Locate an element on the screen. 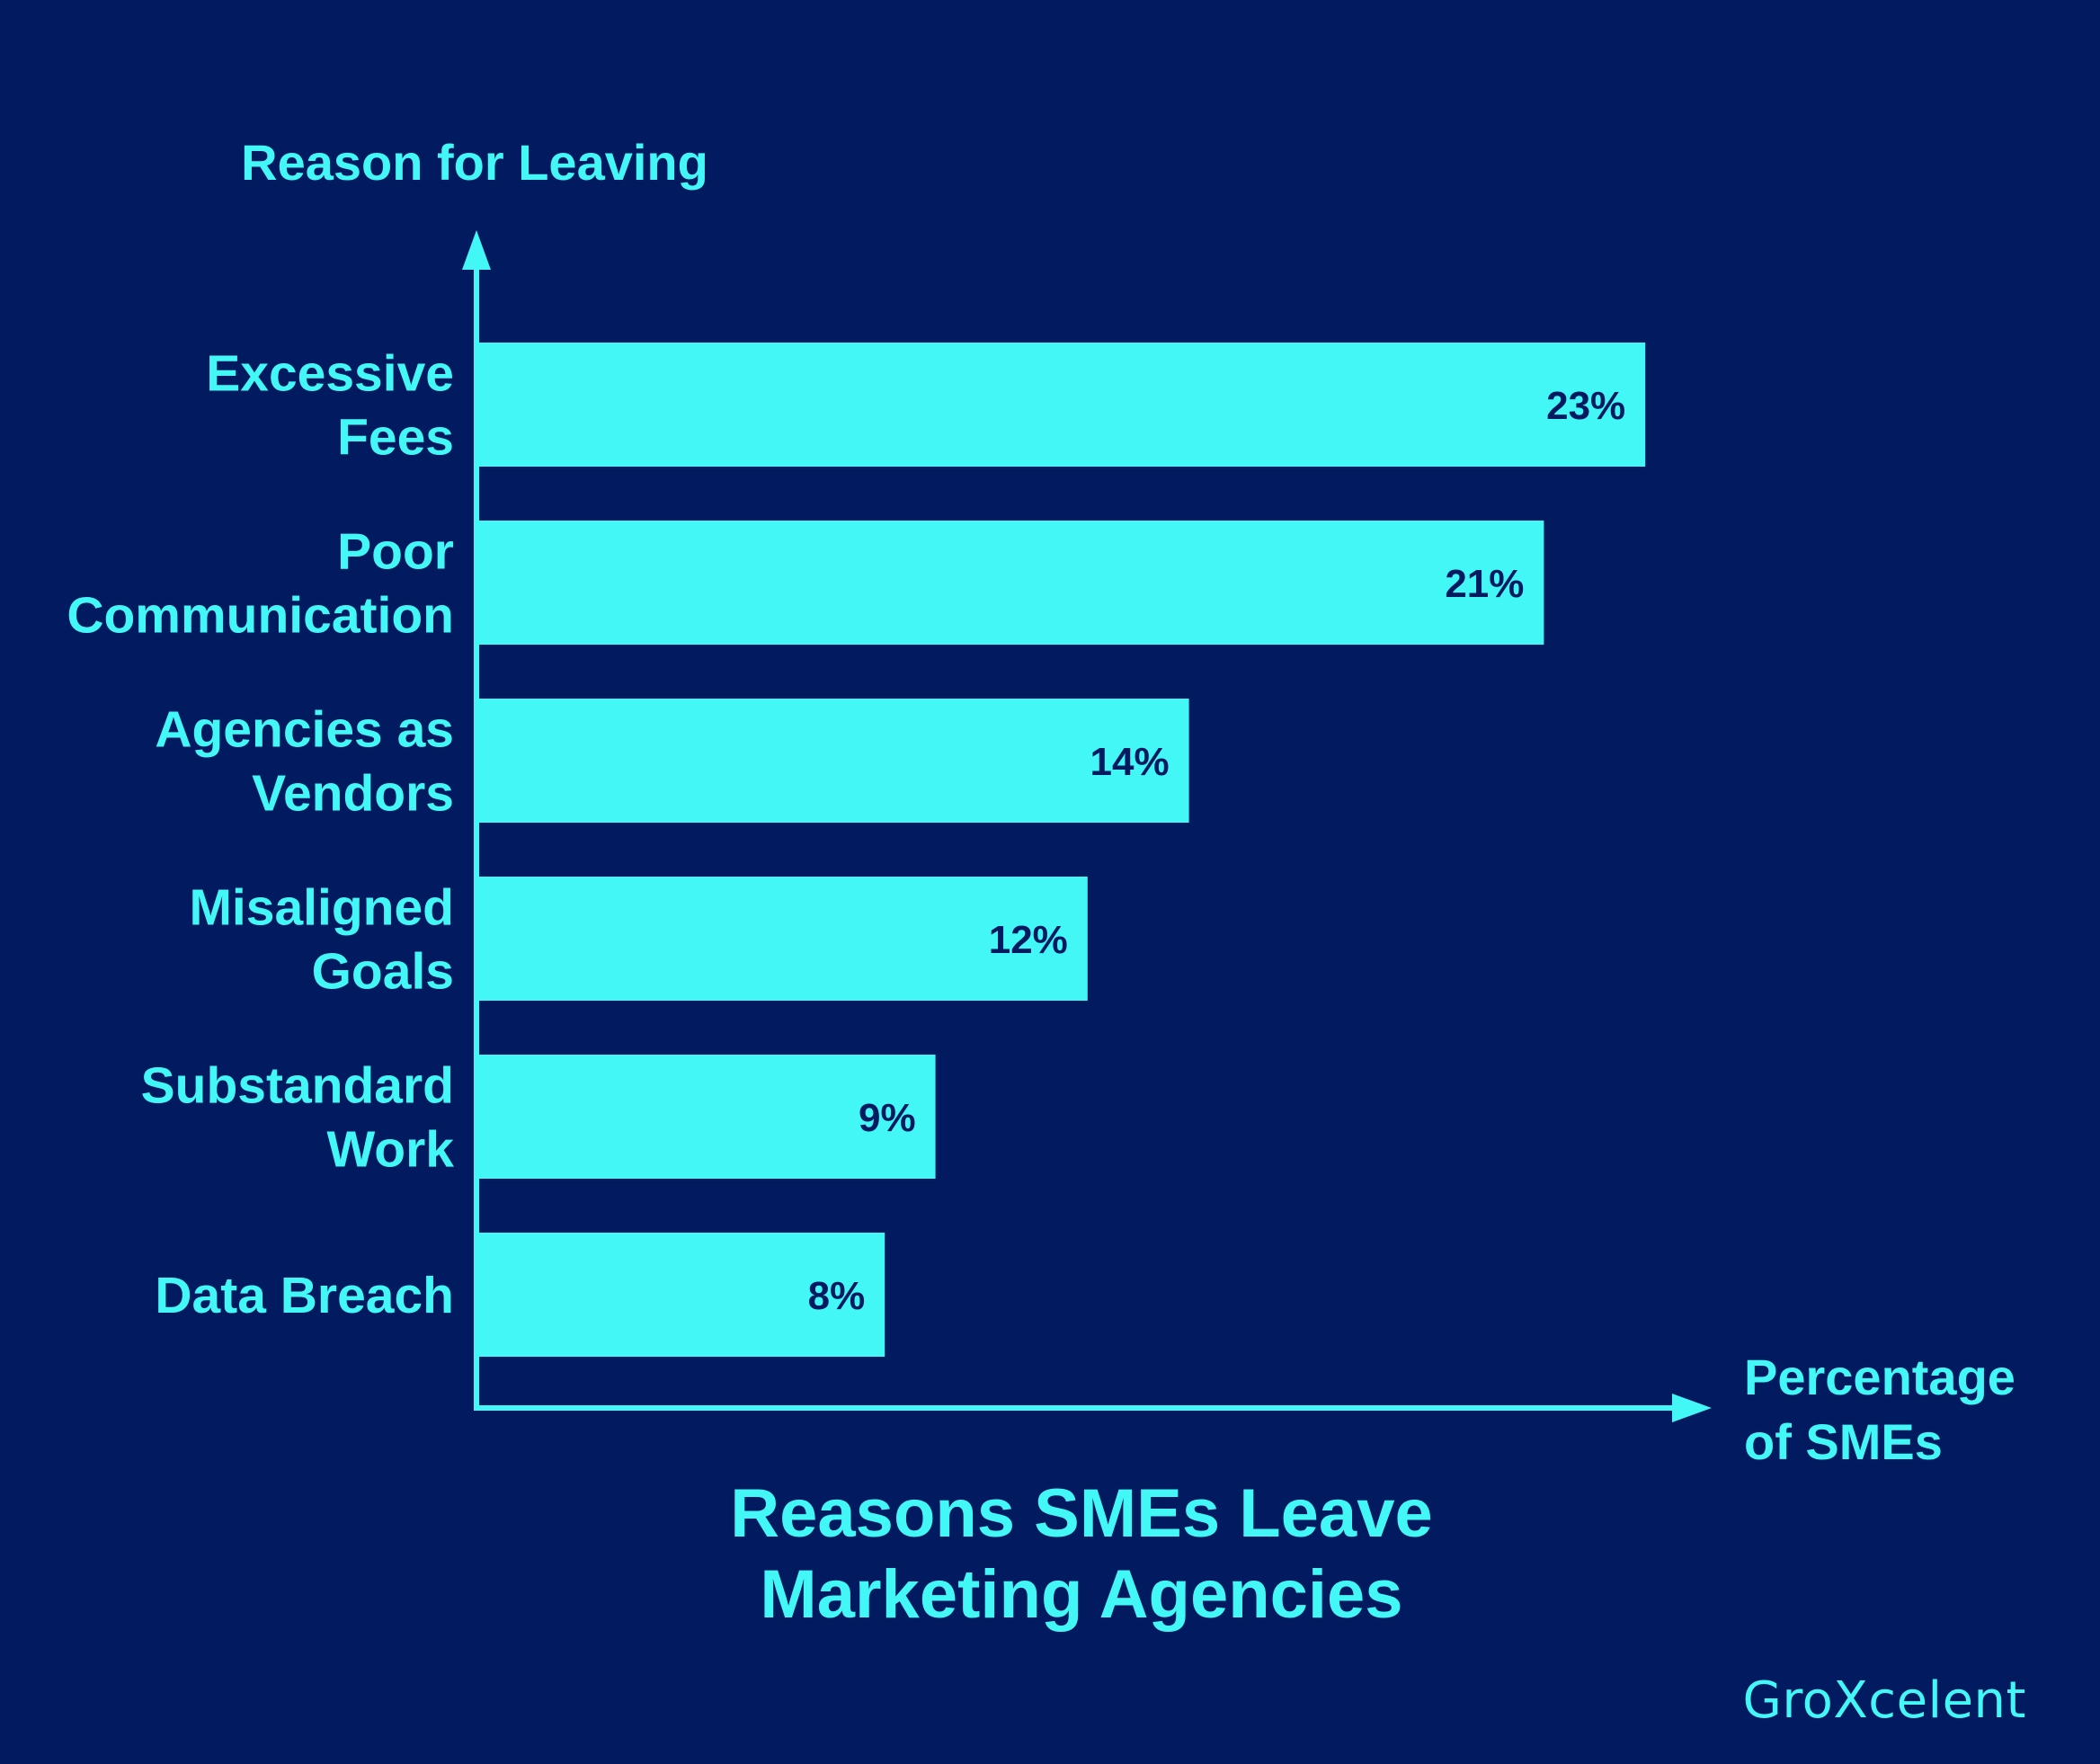 The height and width of the screenshot is (1764, 2100). y-axis-title: Reason for Leaving is located at coordinates (475, 162).